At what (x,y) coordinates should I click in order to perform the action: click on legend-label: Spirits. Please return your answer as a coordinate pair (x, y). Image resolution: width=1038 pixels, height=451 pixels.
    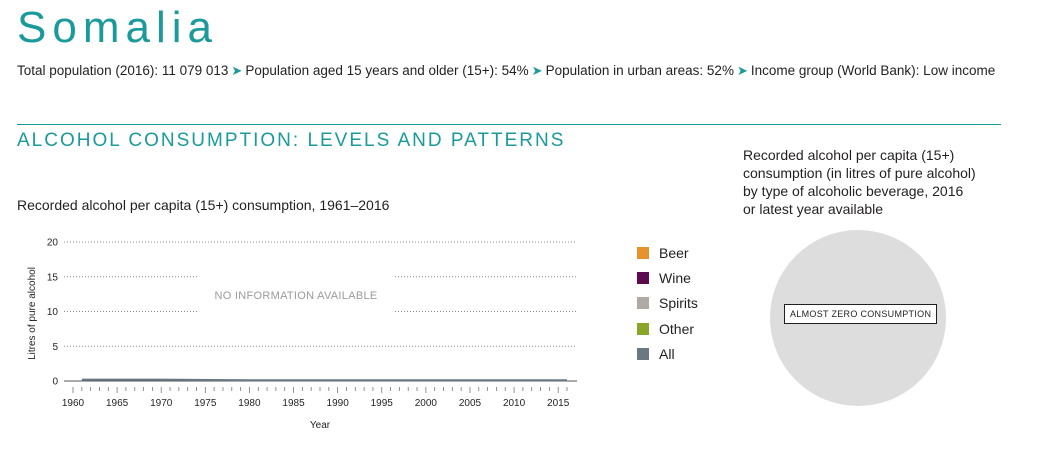
    Looking at the image, I should click on (678, 303).